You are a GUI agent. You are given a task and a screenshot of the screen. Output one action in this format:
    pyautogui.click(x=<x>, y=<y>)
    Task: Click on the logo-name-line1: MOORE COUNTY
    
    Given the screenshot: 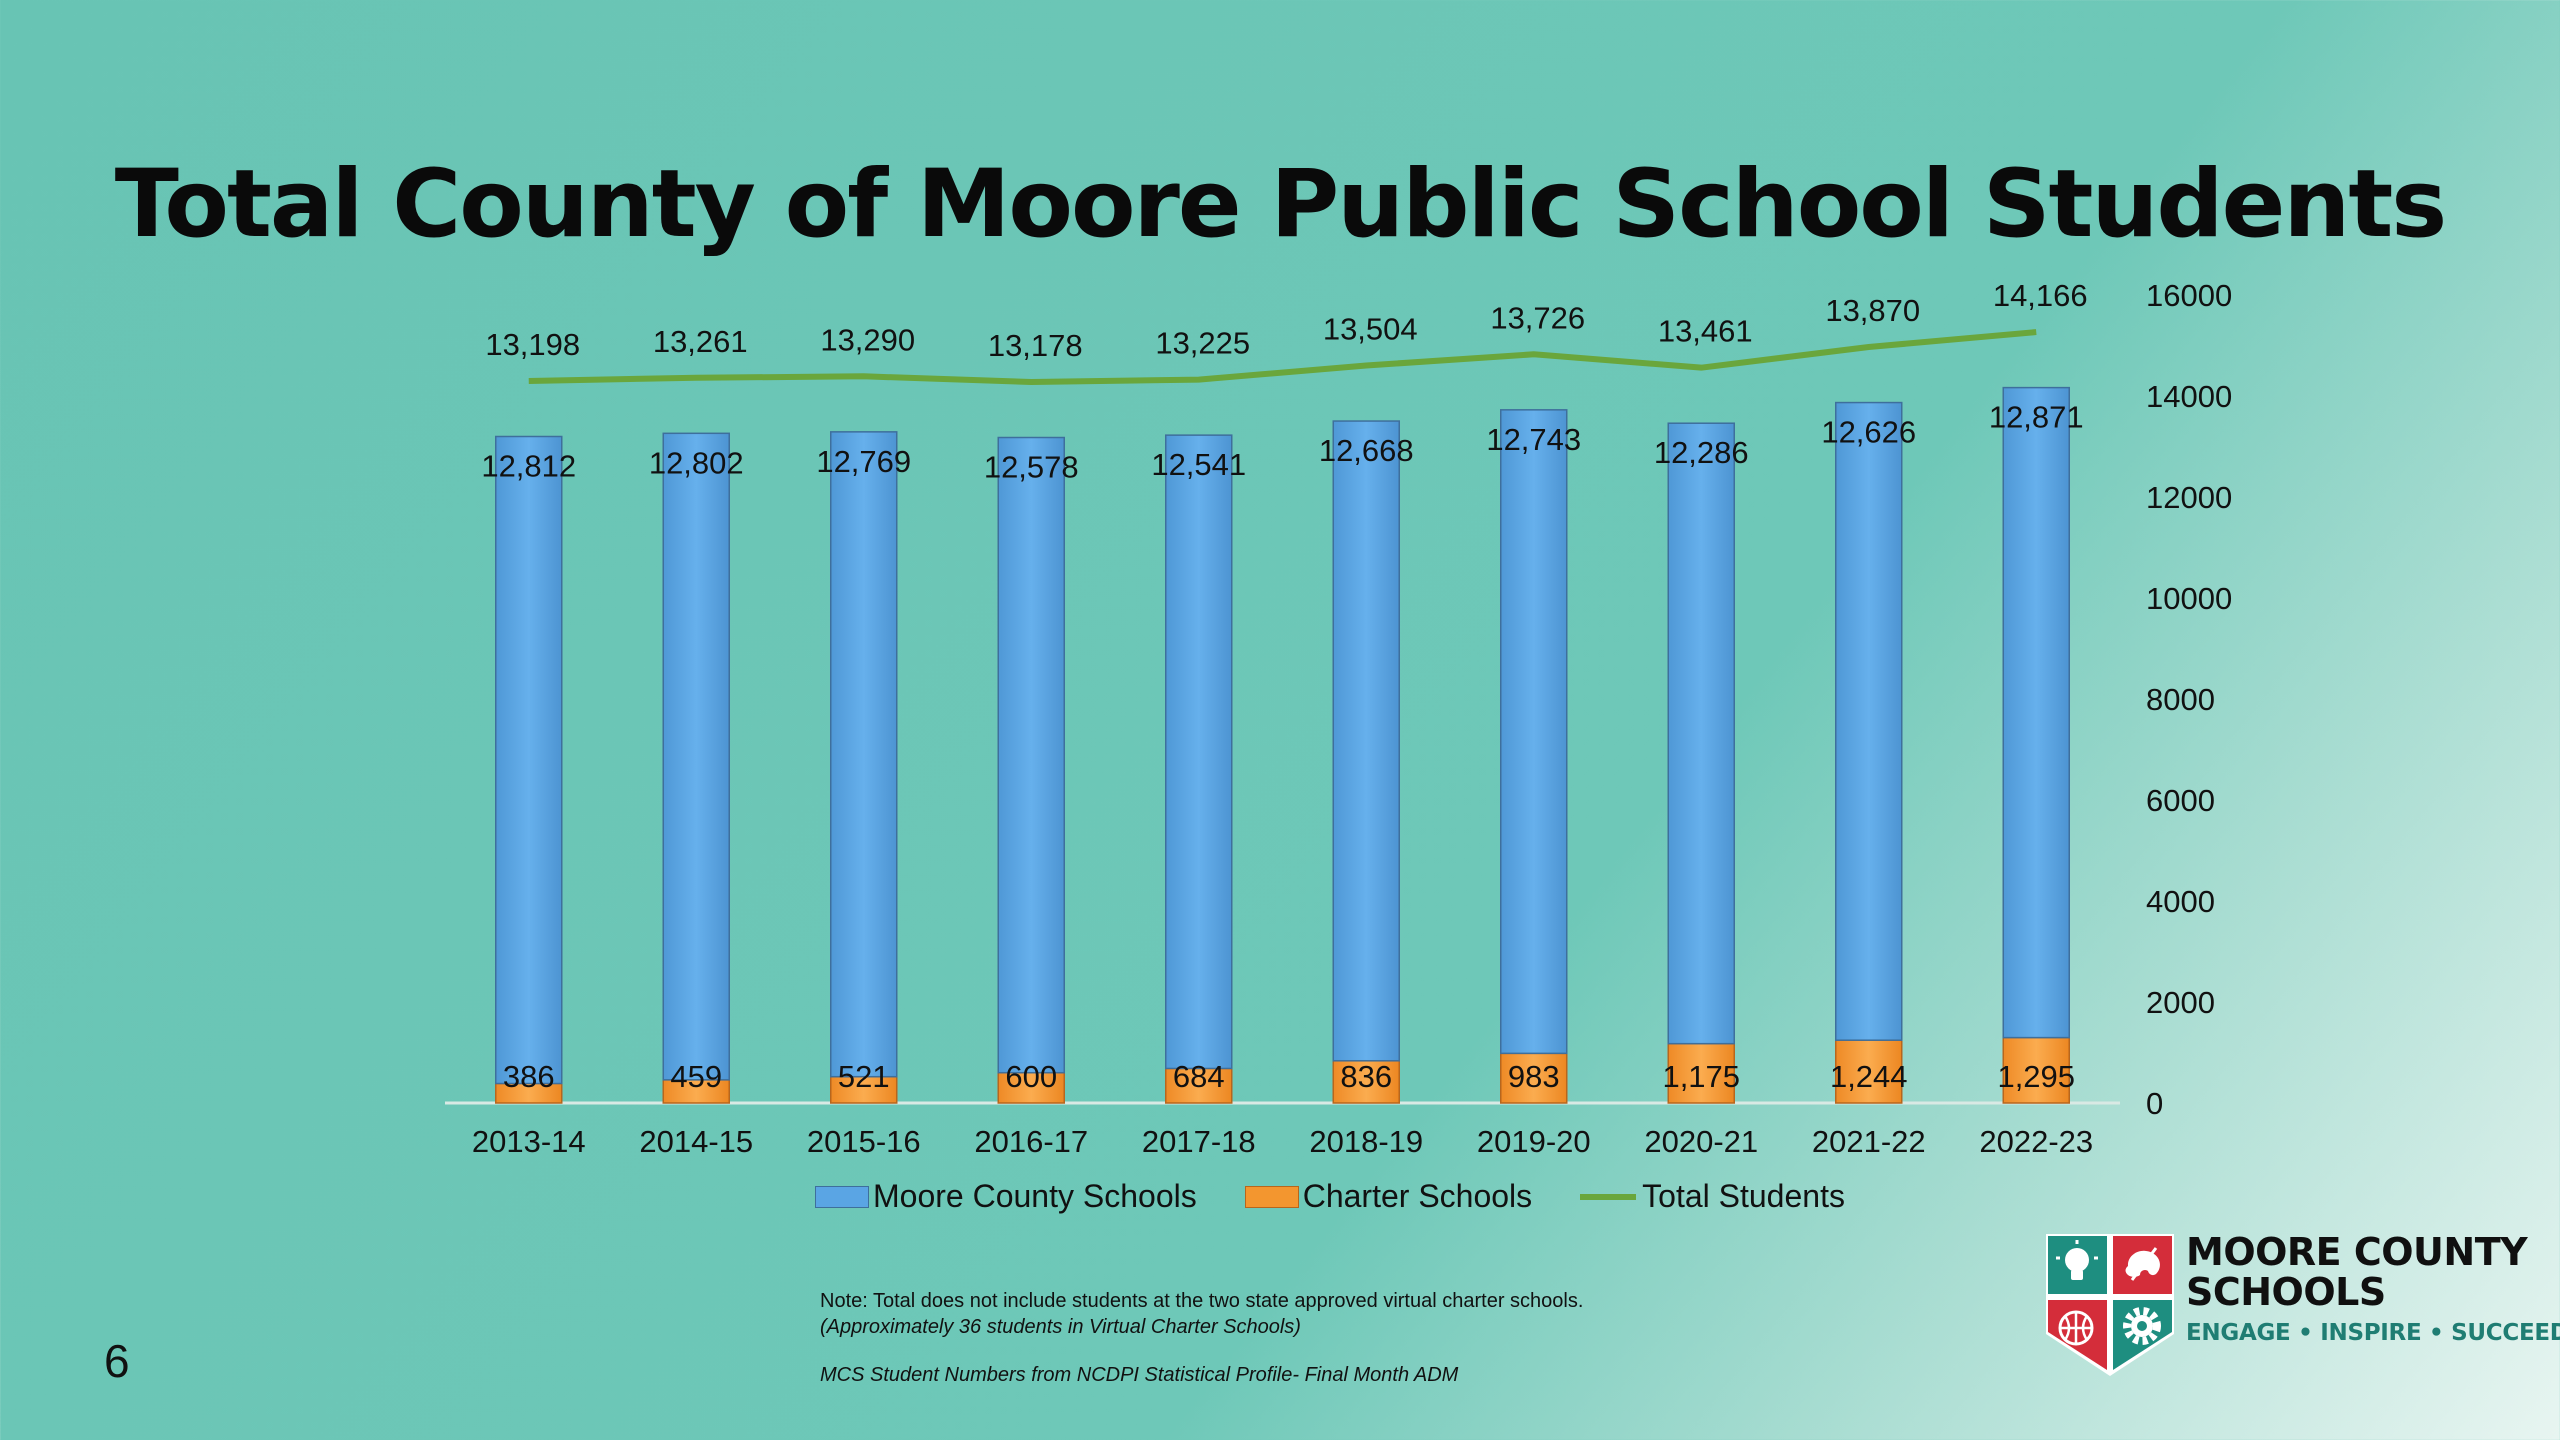 What is the action you would take?
    pyautogui.click(x=2357, y=1252)
    